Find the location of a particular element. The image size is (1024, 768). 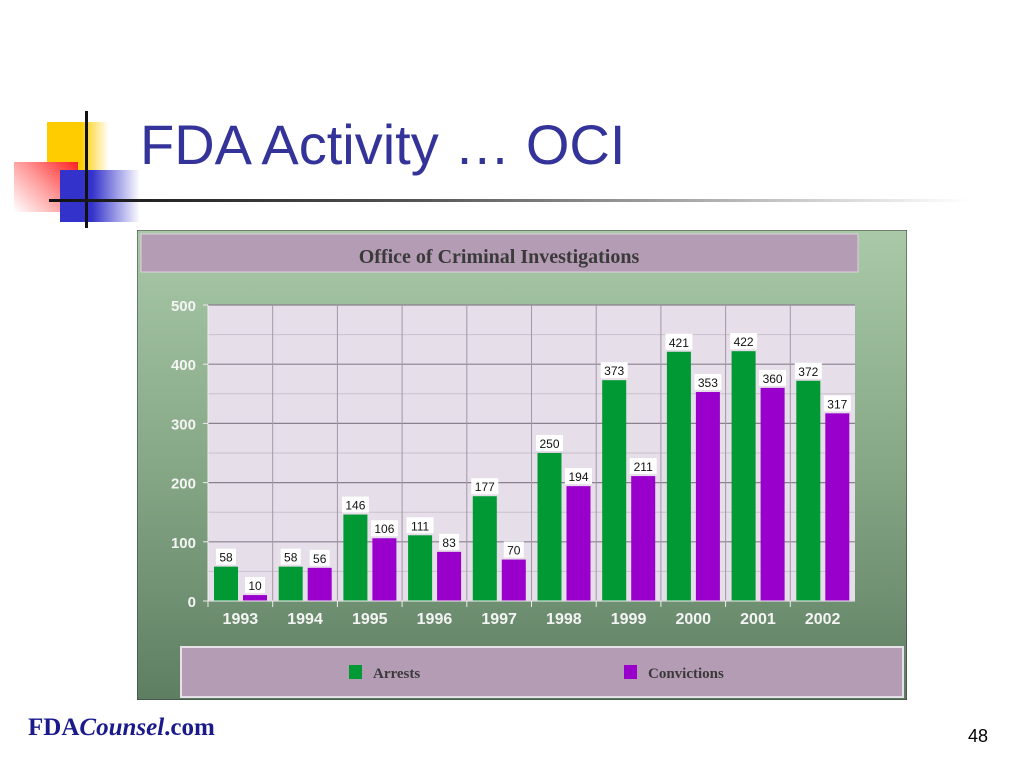

decor-blue-square is located at coordinates (100, 196).